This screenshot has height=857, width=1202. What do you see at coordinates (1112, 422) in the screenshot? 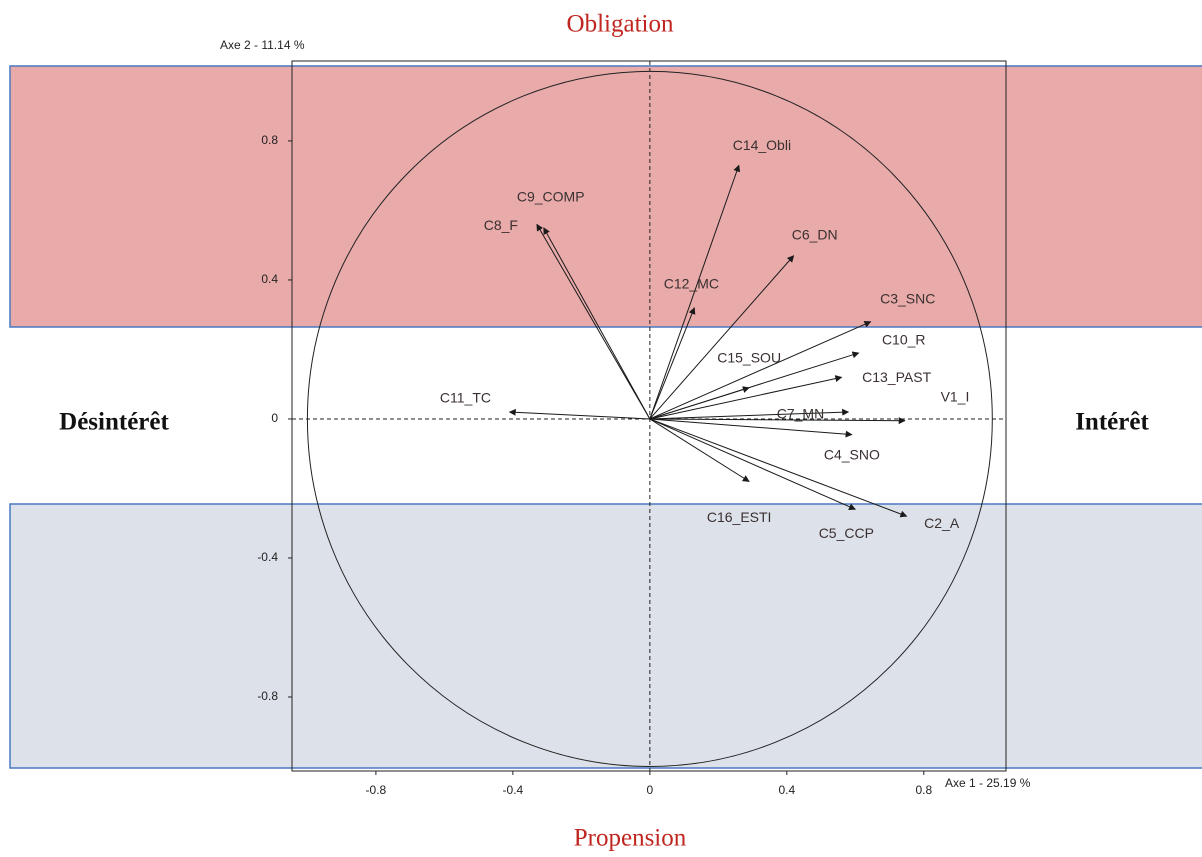
I see `right-annotation: Intérêt` at bounding box center [1112, 422].